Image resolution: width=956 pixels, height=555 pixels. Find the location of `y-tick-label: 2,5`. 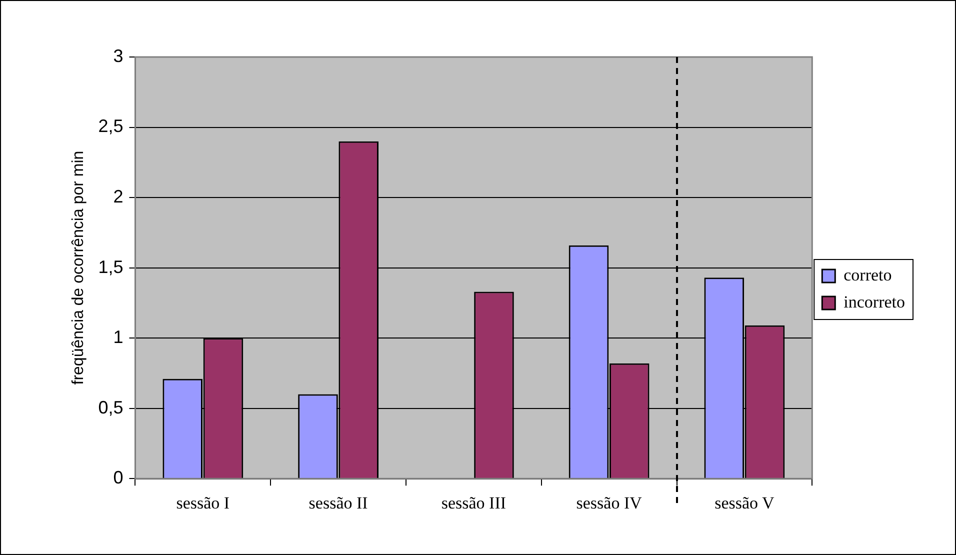

y-tick-label: 2,5 is located at coordinates (111, 126).